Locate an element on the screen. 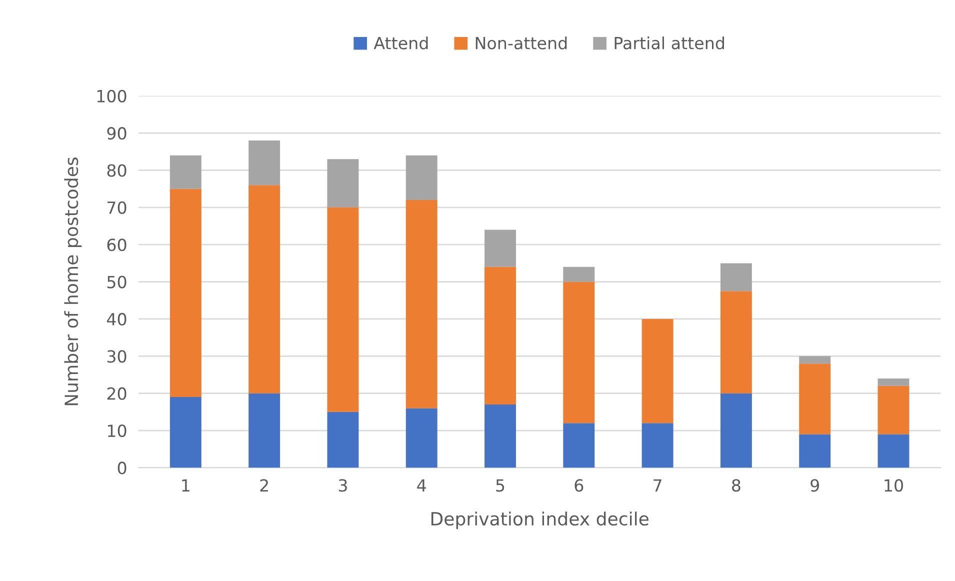  x-tick-label: 8 is located at coordinates (736, 485).